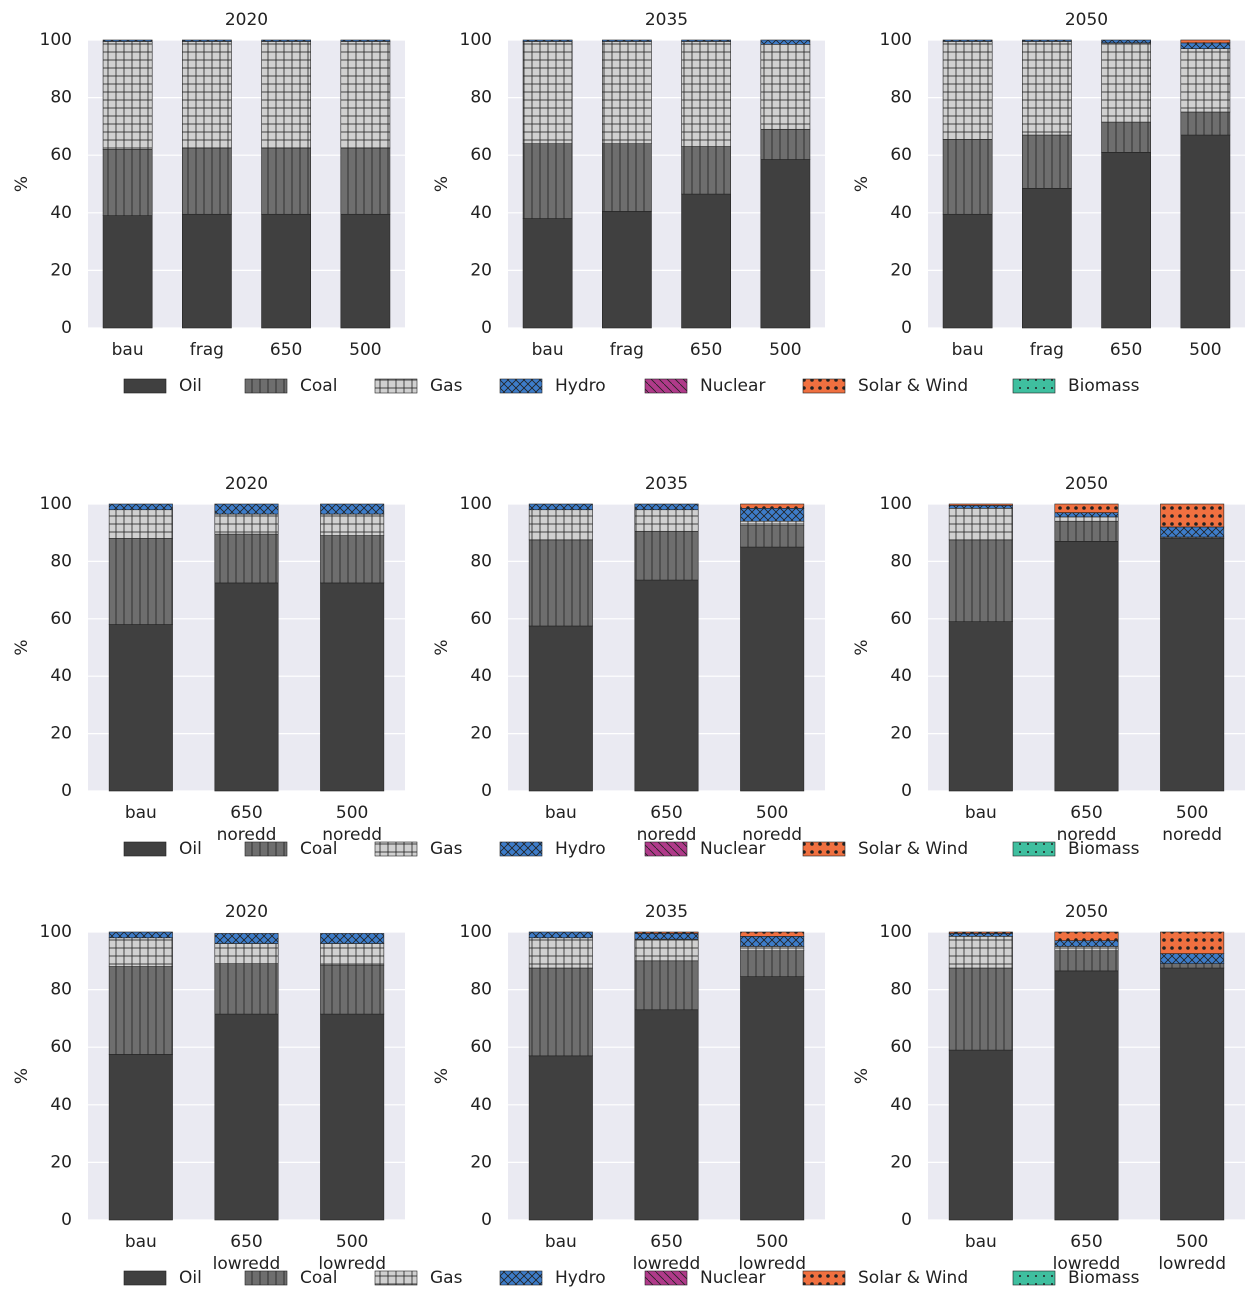  Describe the element at coordinates (913, 386) in the screenshot. I see `legend-label: Solar & Wind` at that location.